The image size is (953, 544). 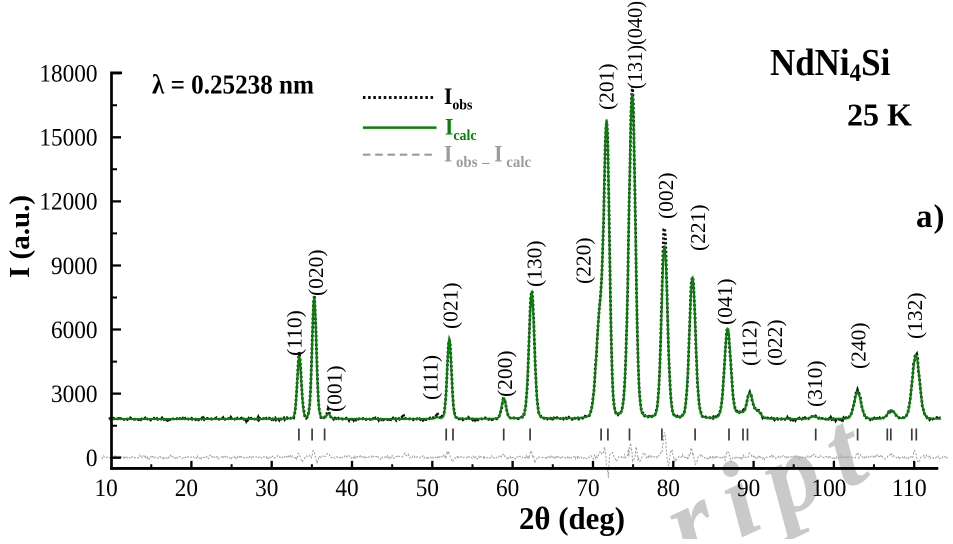 I want to click on svg-text: λ = 0.25238 nm, so click(x=233, y=85).